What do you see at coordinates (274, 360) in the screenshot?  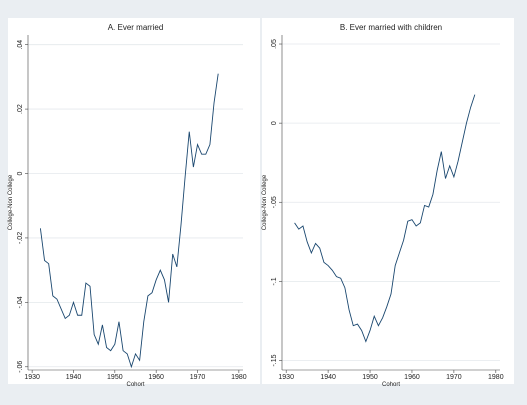 I see `y-tick-label: -.15` at bounding box center [274, 360].